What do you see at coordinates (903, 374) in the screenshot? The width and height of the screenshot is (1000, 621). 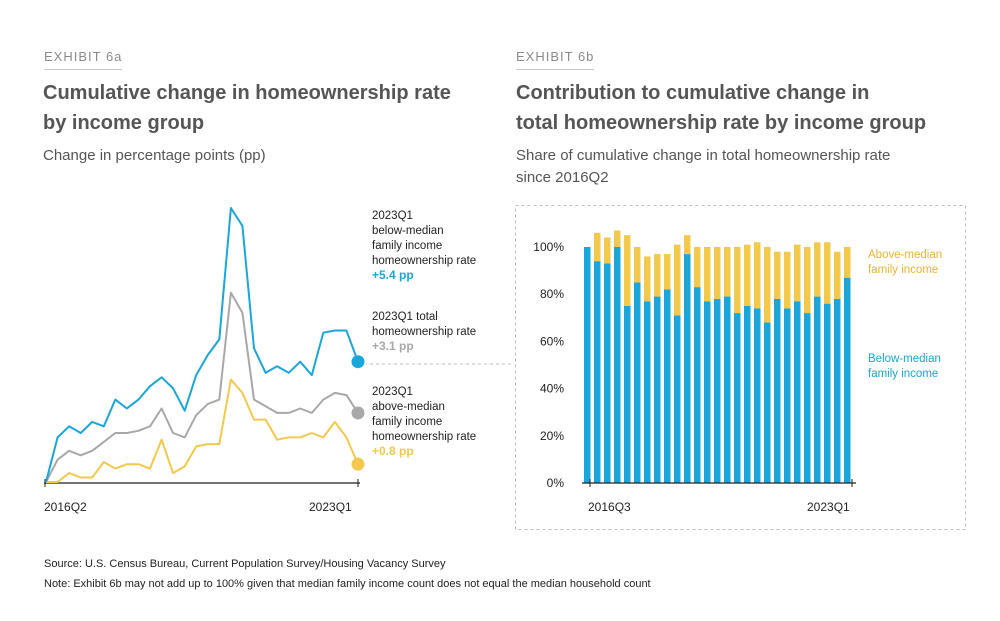 I see `legend-1-line2: family income` at bounding box center [903, 374].